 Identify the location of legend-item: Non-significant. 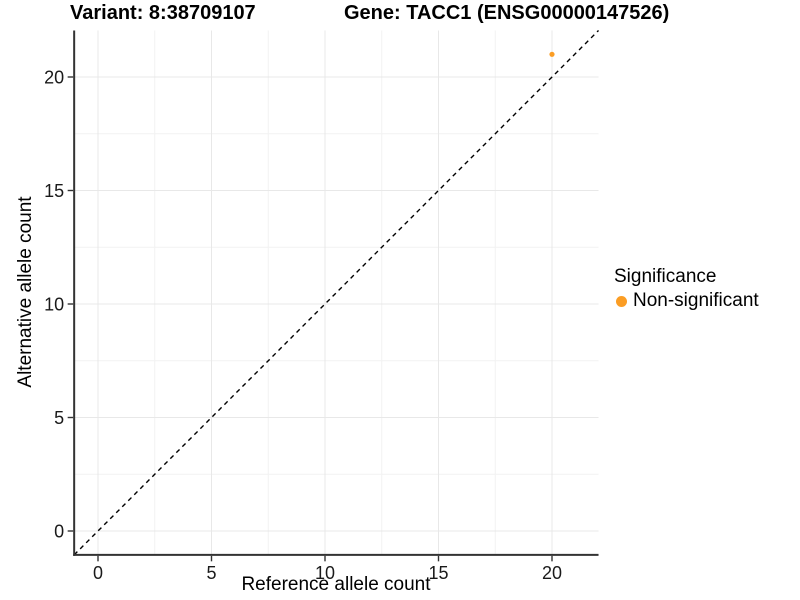
(686, 301).